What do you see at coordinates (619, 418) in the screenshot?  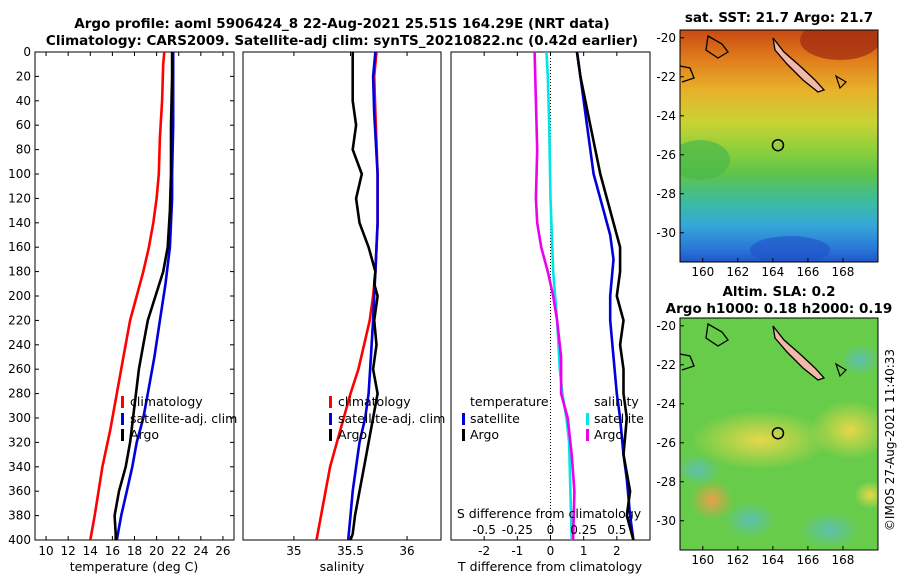 I see `legend-label-s-satellite: satellite` at bounding box center [619, 418].